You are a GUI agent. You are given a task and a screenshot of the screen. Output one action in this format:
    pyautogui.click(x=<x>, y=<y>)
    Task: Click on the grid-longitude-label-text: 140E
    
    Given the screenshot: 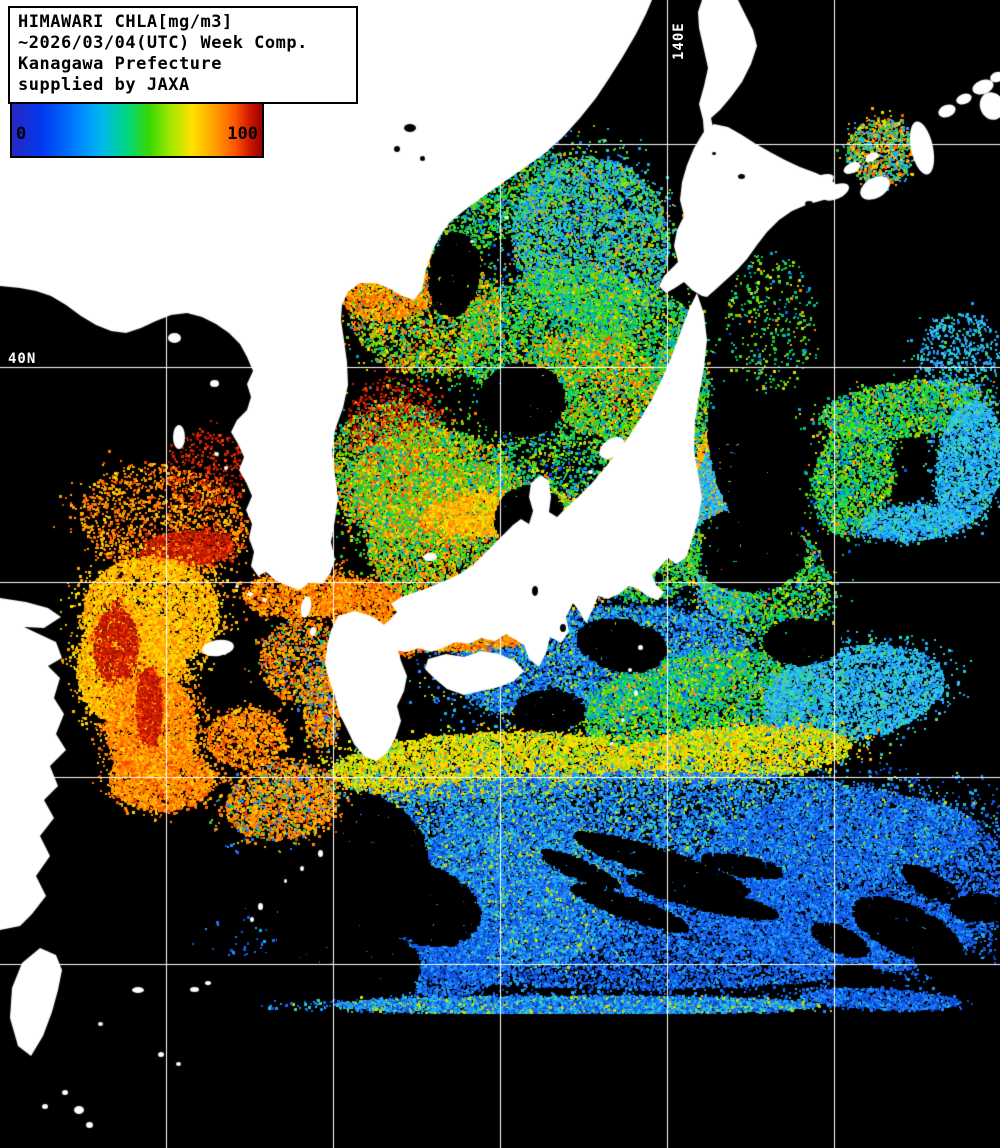 What is the action you would take?
    pyautogui.click(x=679, y=41)
    